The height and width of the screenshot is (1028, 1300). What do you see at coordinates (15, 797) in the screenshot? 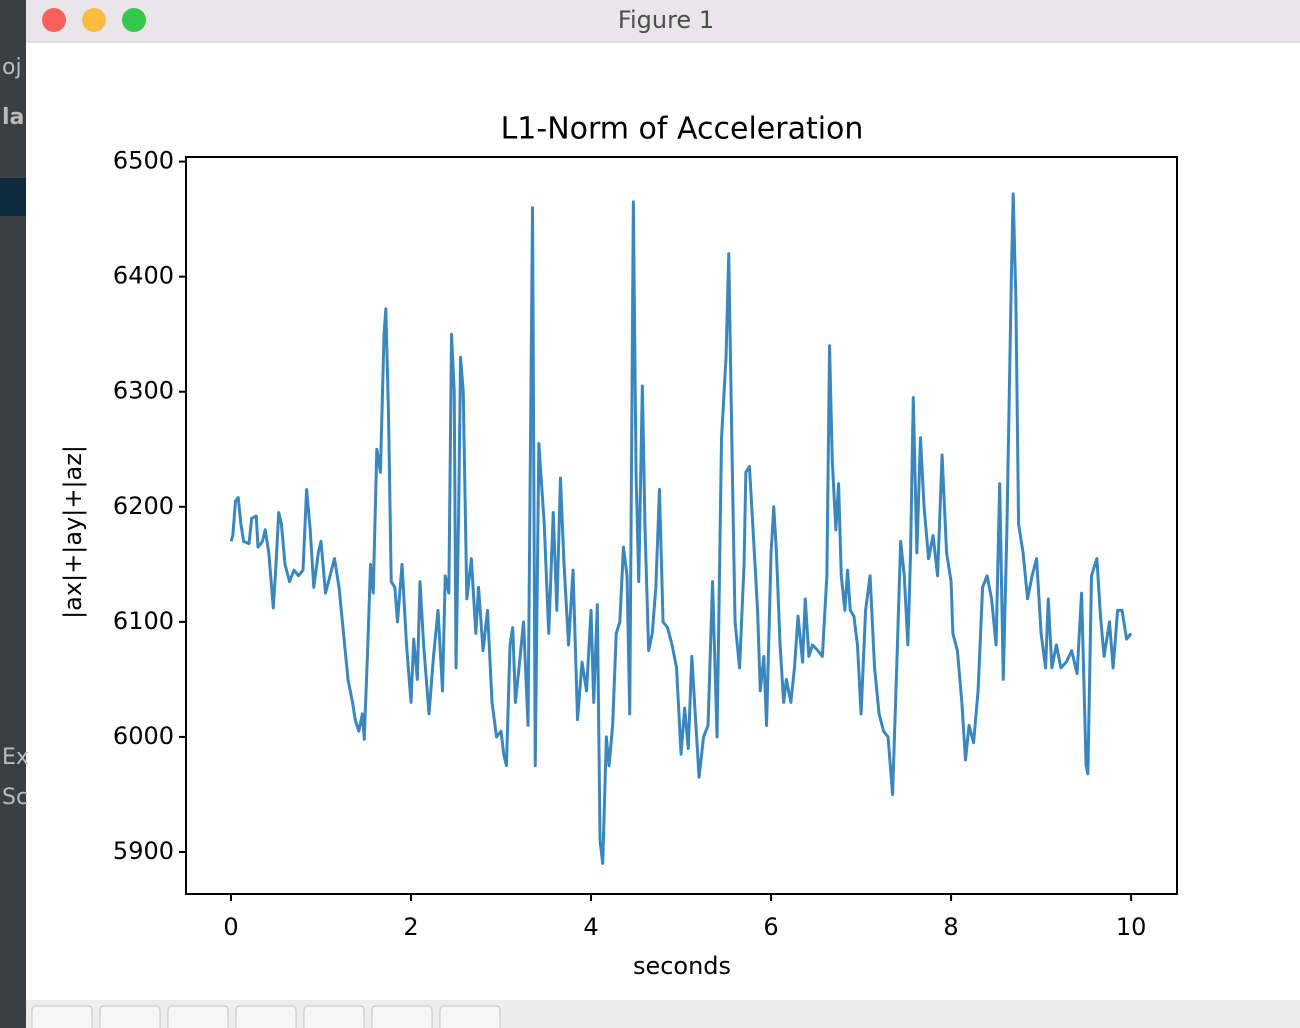
I see `sidebar-item: Sc` at bounding box center [15, 797].